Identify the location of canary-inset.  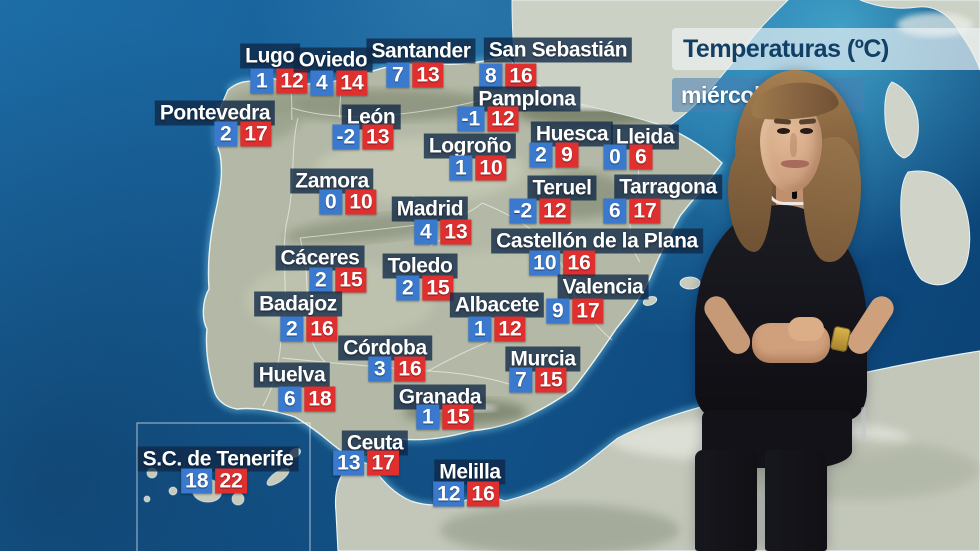
(223, 486).